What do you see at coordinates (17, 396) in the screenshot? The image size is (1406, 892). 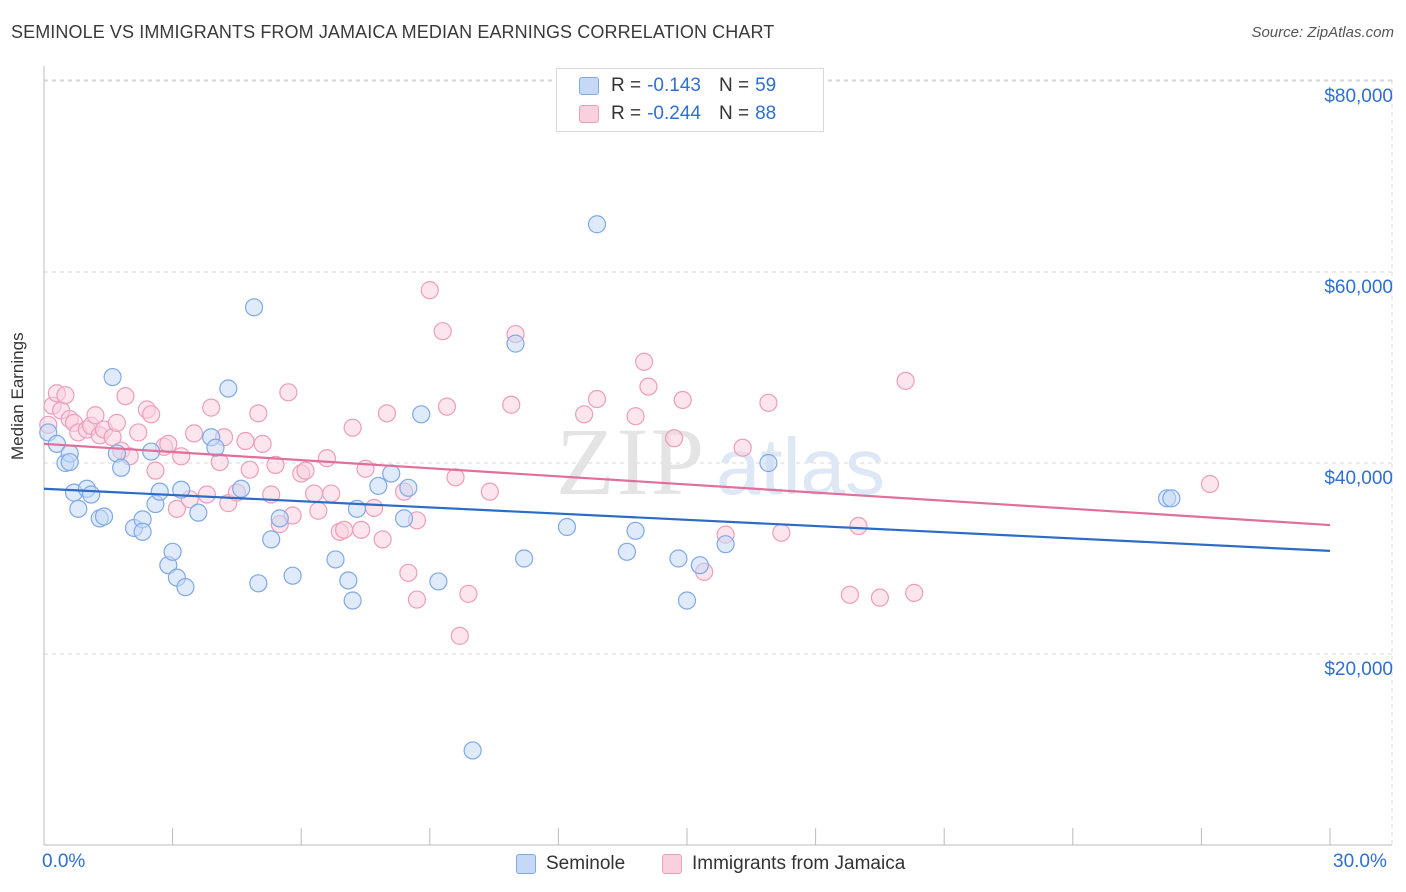 I see `y-axis-label: Median Earnings` at bounding box center [17, 396].